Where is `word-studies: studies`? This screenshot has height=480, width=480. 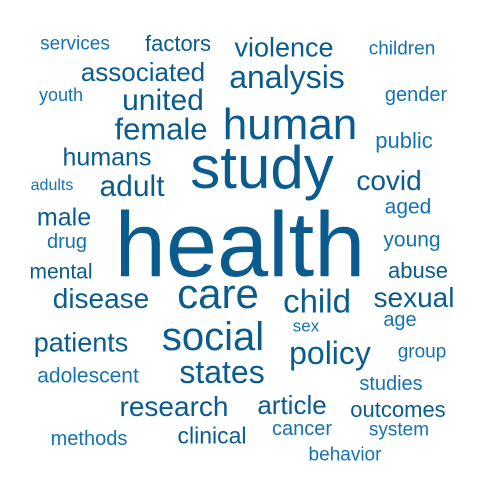 word-studies: studies is located at coordinates (391, 384).